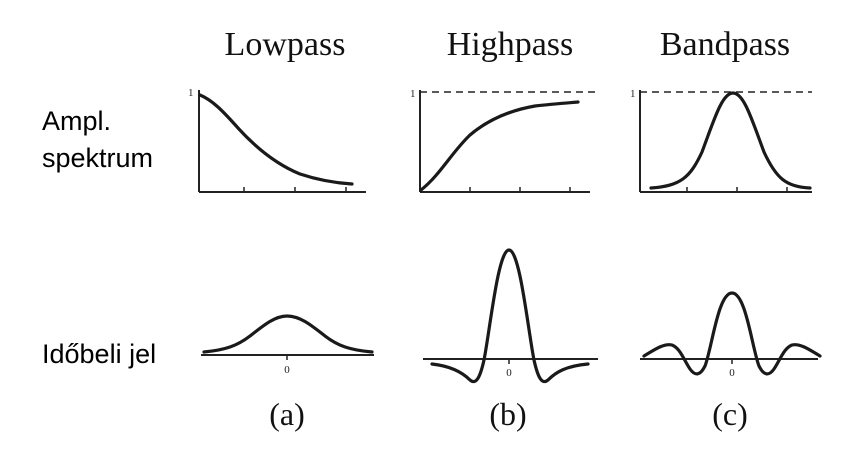 The width and height of the screenshot is (850, 456). I want to click on lowpass-time-panel: 0, so click(287, 345).